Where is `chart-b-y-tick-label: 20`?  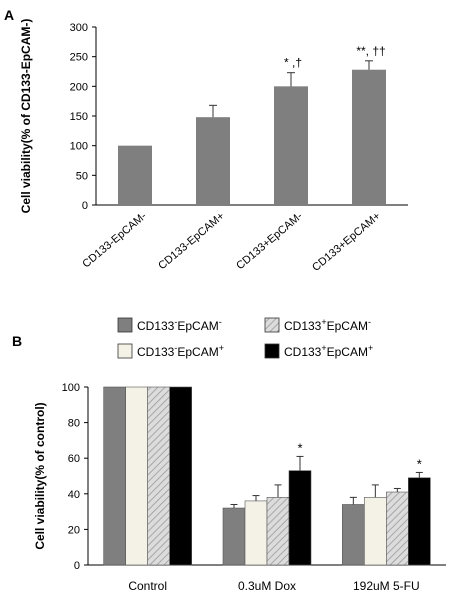
chart-b-y-tick-label: 20 is located at coordinates (74, 530).